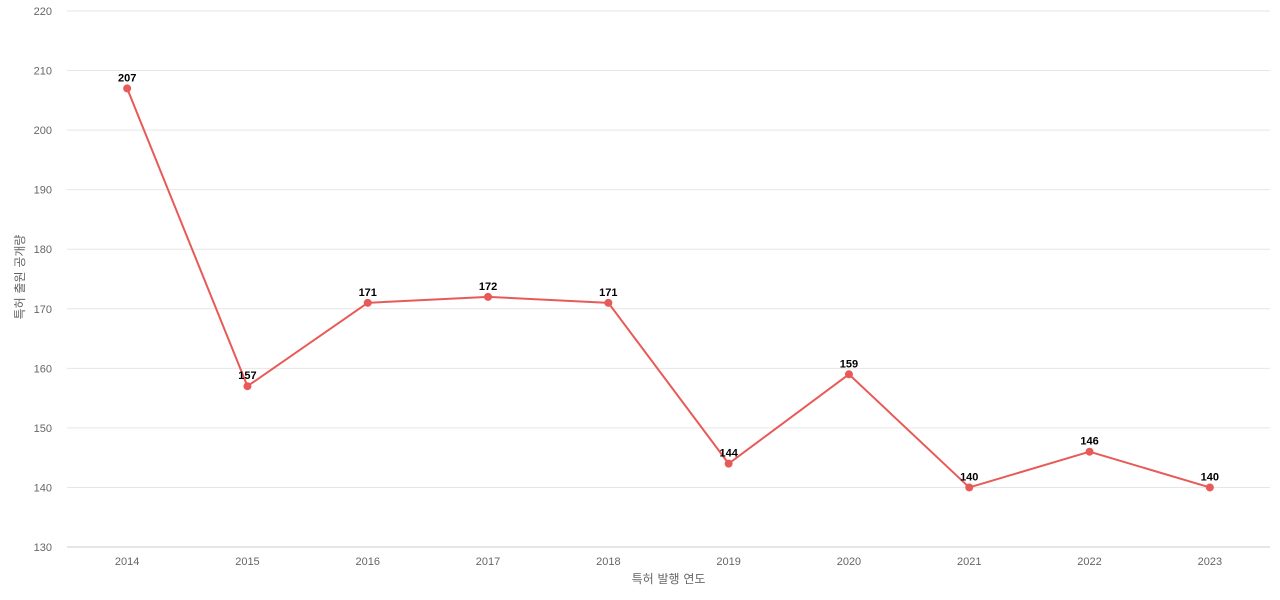 The image size is (1280, 600). What do you see at coordinates (43, 310) in the screenshot?
I see `y-tick-label-170: 170` at bounding box center [43, 310].